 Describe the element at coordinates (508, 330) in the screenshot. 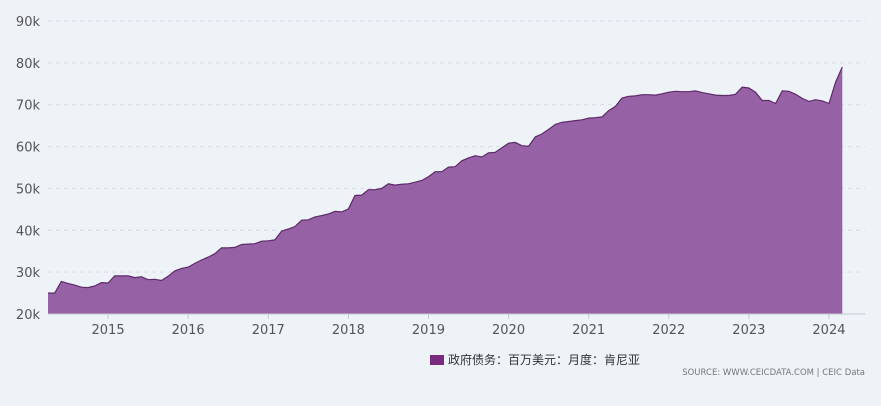

I see `x-tick-label: 2020` at that location.